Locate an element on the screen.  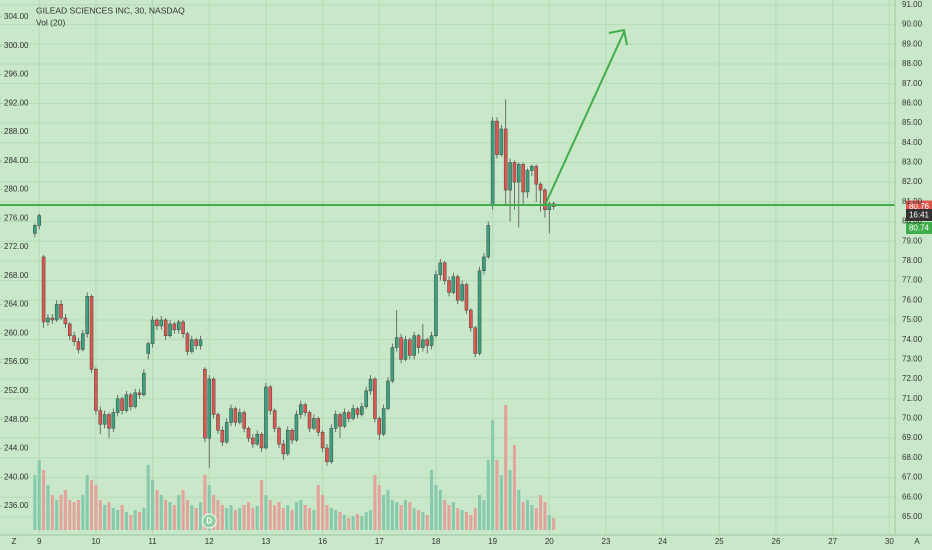
y-tick-label: 84.00 is located at coordinates (912, 142).